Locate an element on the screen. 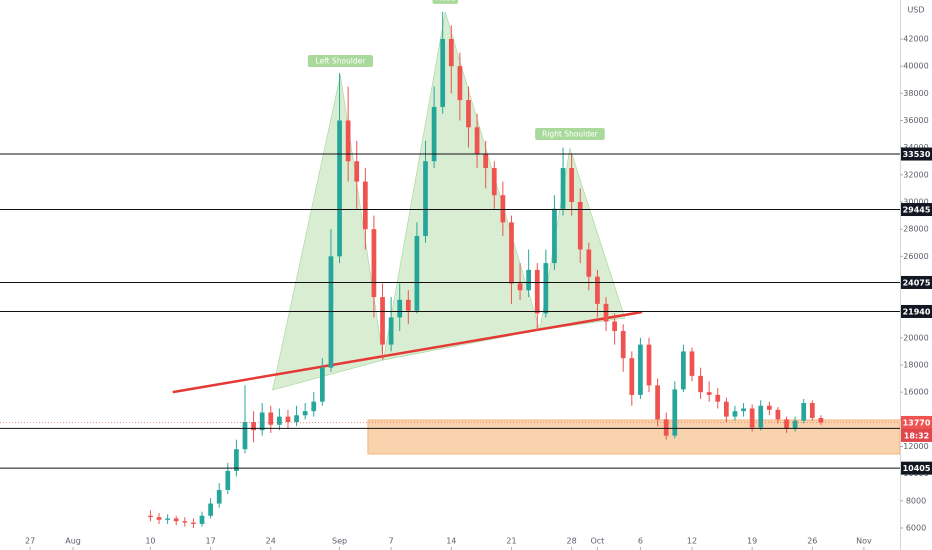  support-zone is located at coordinates (634, 437).